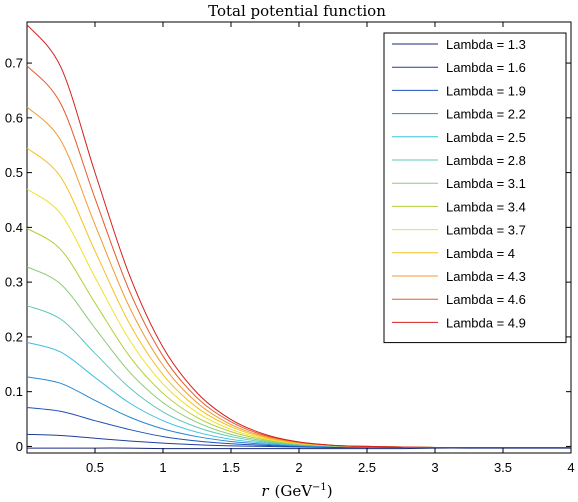 Image resolution: width=578 pixels, height=502 pixels. What do you see at coordinates (434, 467) in the screenshot?
I see `x-tick-label: 3` at bounding box center [434, 467].